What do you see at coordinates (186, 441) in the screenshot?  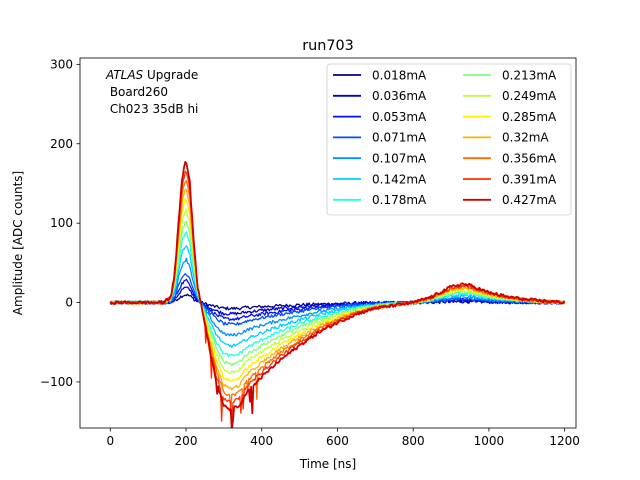 I see `x-tick-label: 200` at bounding box center [186, 441].